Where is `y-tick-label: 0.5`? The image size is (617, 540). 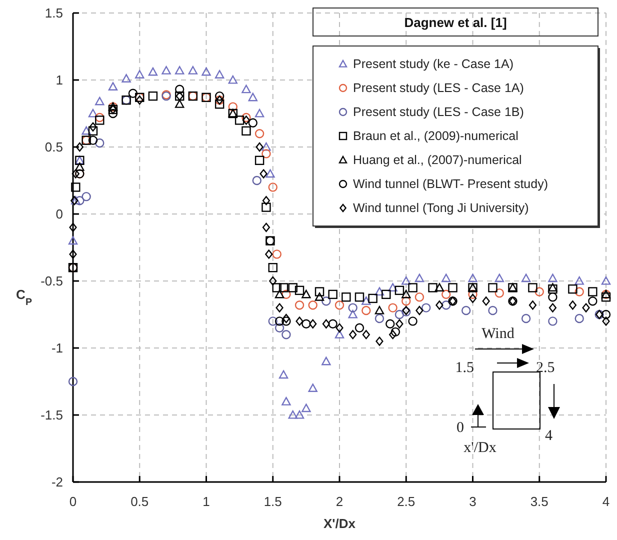 y-tick-label: 0.5 is located at coordinates (53, 147).